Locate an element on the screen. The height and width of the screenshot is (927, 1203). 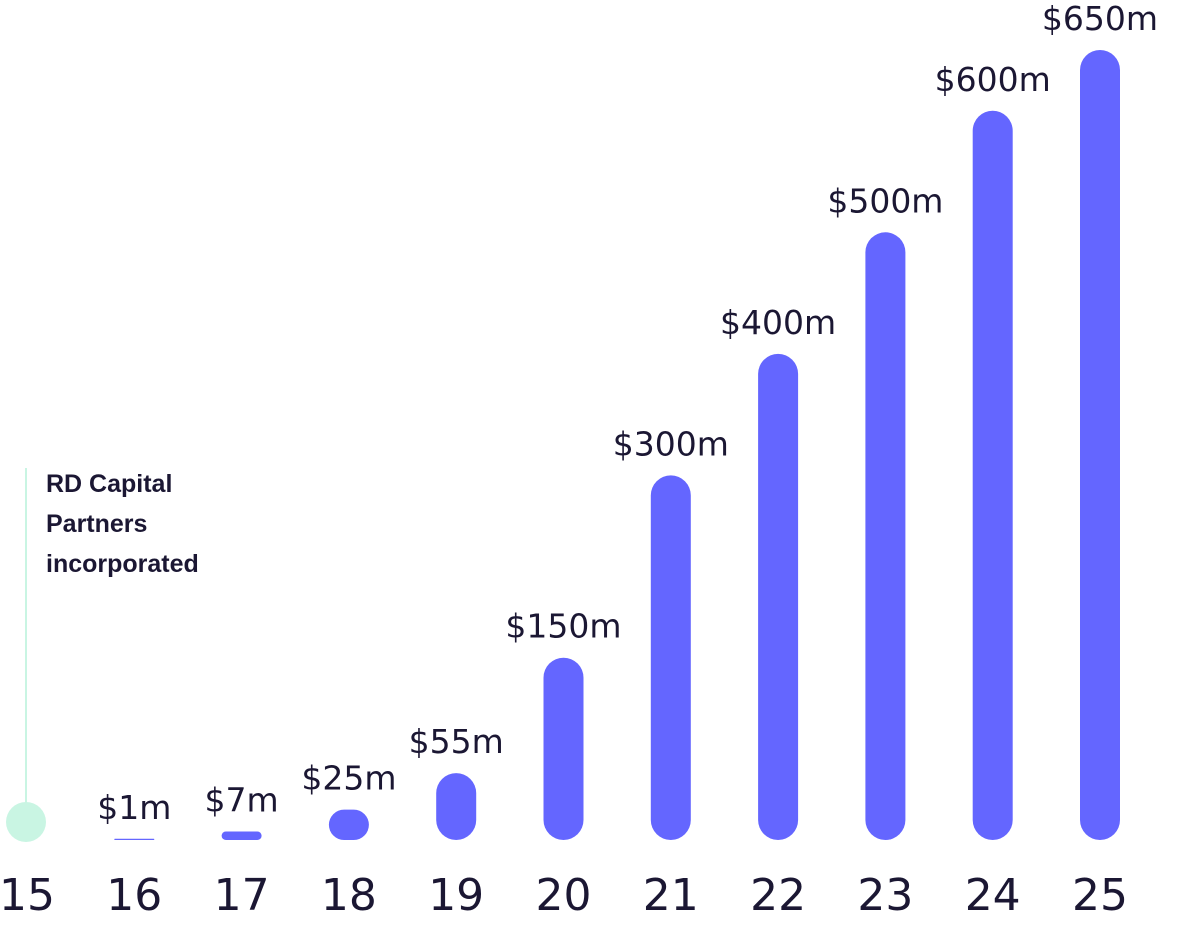
value-label: $600m is located at coordinates (993, 79).